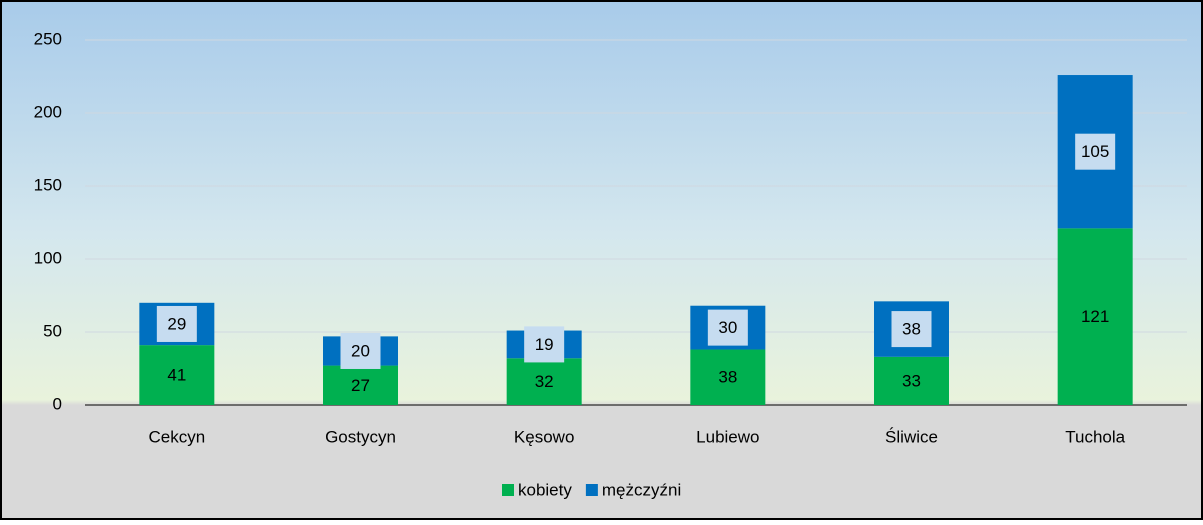 The width and height of the screenshot is (1203, 525). I want to click on legend-label: kobiety, so click(545, 489).